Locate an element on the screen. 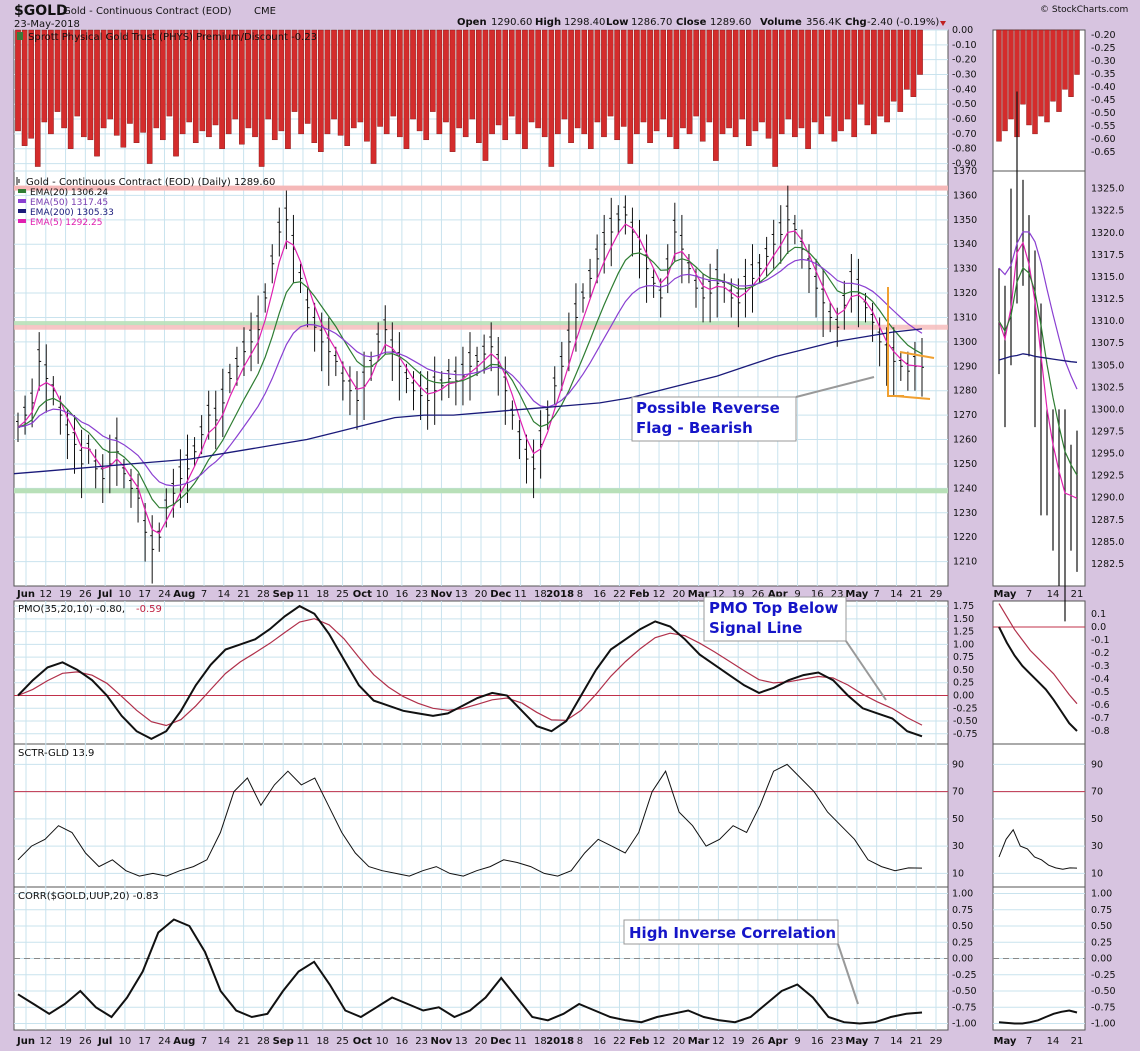  corr-x-label: 10 is located at coordinates (382, 1041).